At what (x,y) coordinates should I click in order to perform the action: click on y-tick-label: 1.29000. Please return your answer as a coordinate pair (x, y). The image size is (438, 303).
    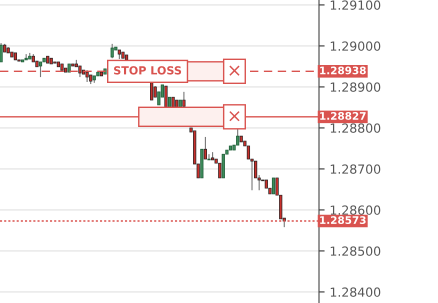
    Looking at the image, I should click on (355, 46).